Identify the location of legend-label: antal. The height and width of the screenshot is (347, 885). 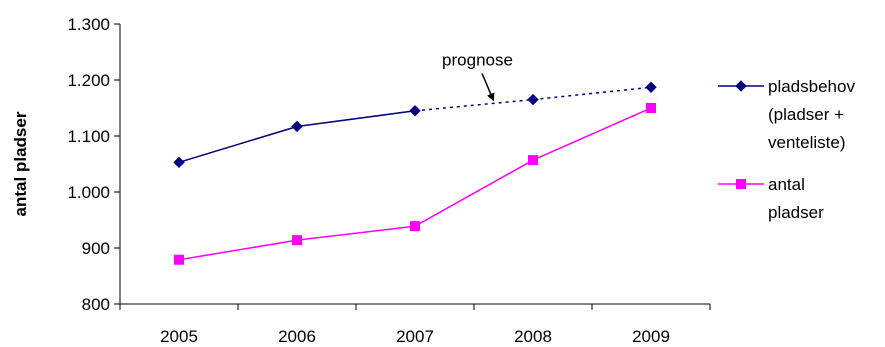
(786, 184).